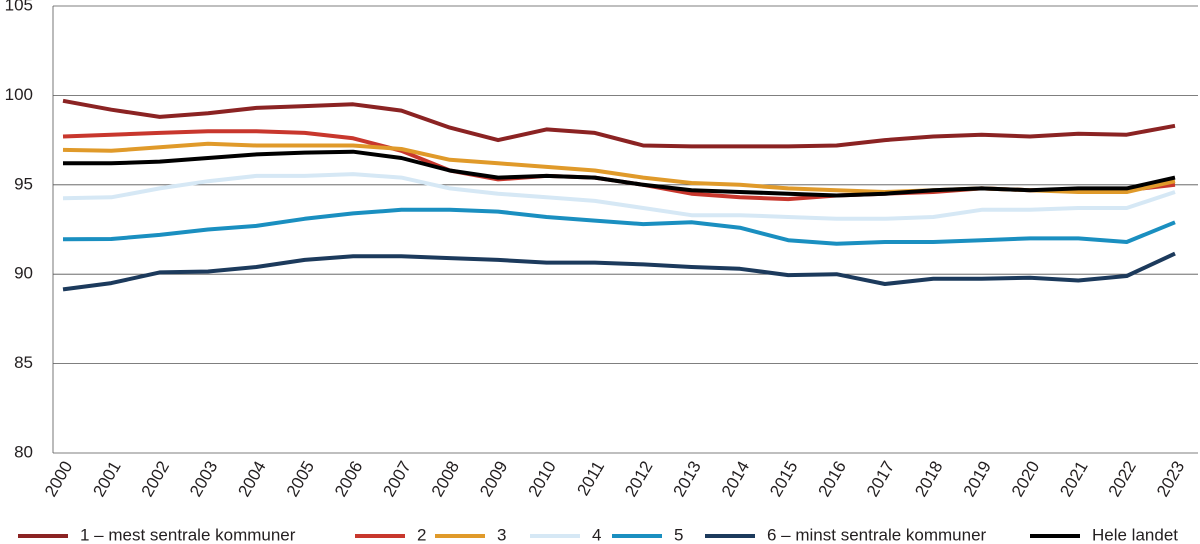  What do you see at coordinates (23, 451) in the screenshot?
I see `y-tick-label: 80` at bounding box center [23, 451].